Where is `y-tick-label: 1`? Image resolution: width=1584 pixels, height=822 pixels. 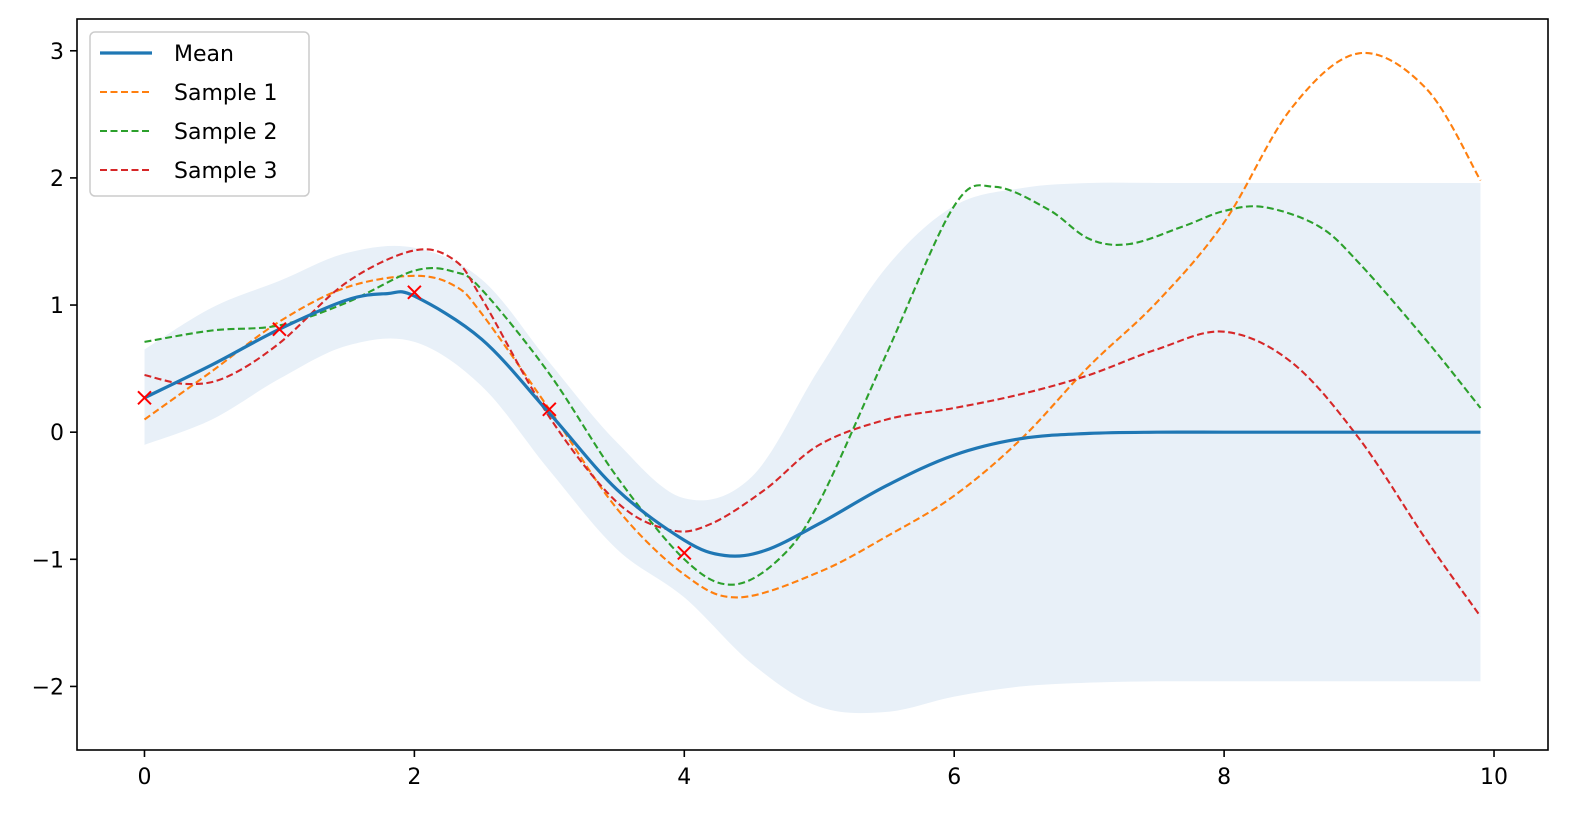
y-tick-label: 1 is located at coordinates (57, 306).